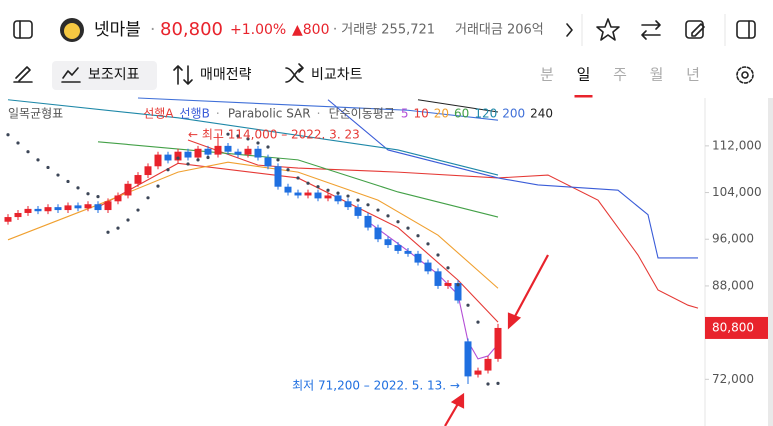 The image size is (773, 426). Describe the element at coordinates (657, 75) in the screenshot. I see `period-tab: 월` at that location.